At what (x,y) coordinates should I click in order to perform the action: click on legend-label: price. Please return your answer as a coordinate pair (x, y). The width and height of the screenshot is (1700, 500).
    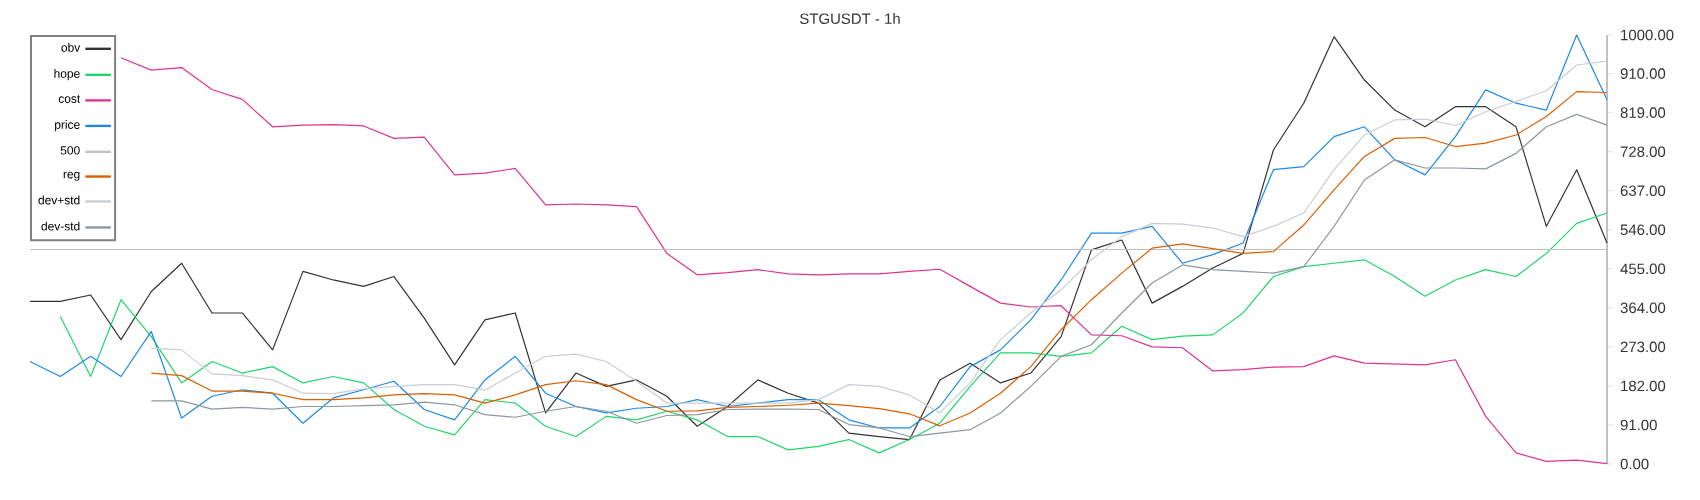
    Looking at the image, I should click on (67, 126).